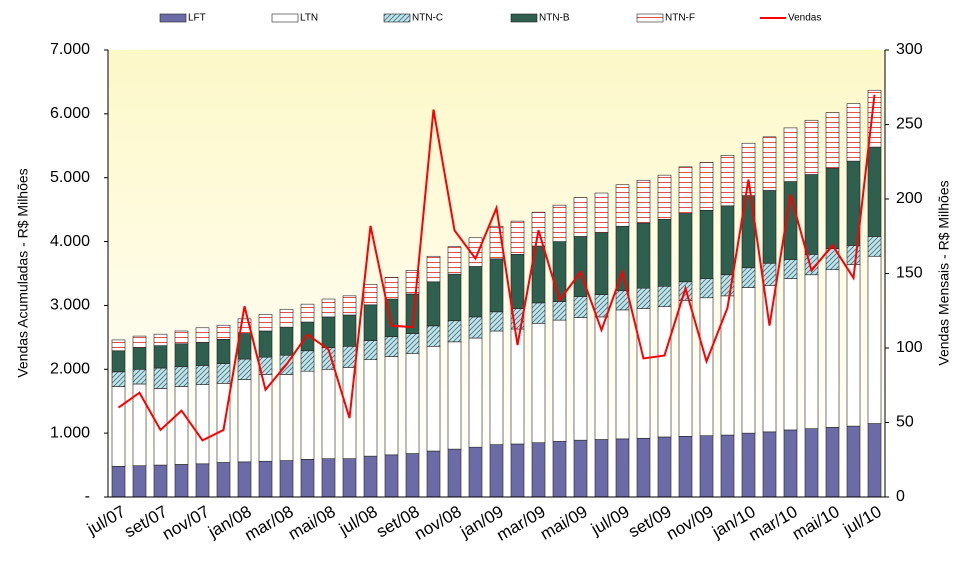  I want to click on x-tick-label: jul/07, so click(106, 520).